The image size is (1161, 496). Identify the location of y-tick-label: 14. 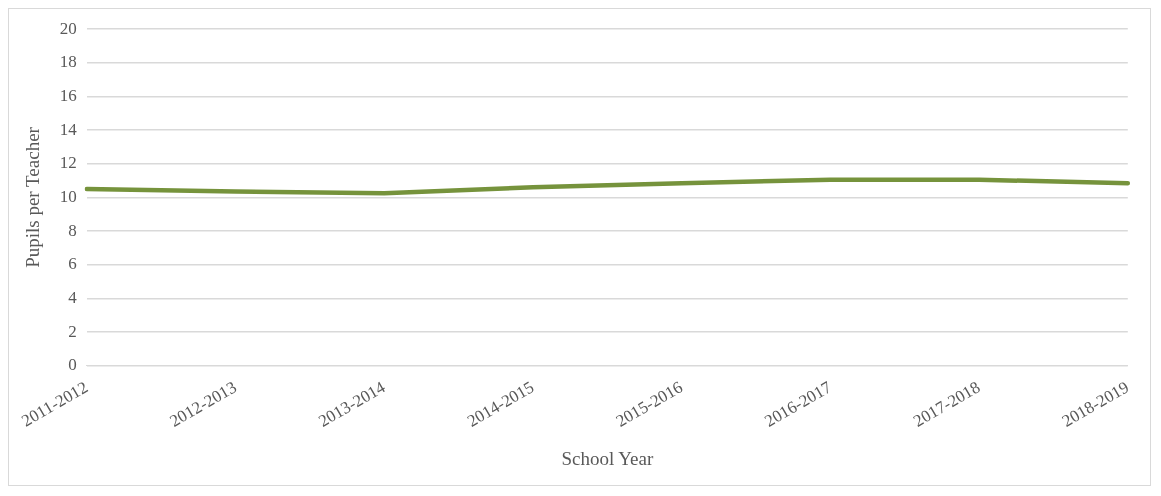
(68, 129).